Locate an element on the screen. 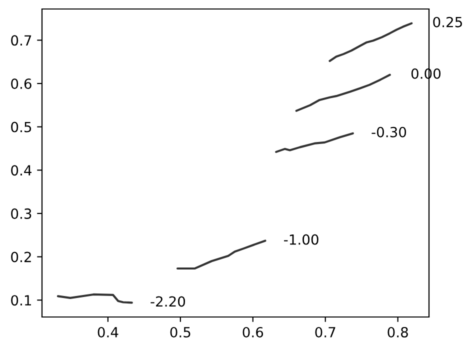  series-label: 0.25 is located at coordinates (447, 22).